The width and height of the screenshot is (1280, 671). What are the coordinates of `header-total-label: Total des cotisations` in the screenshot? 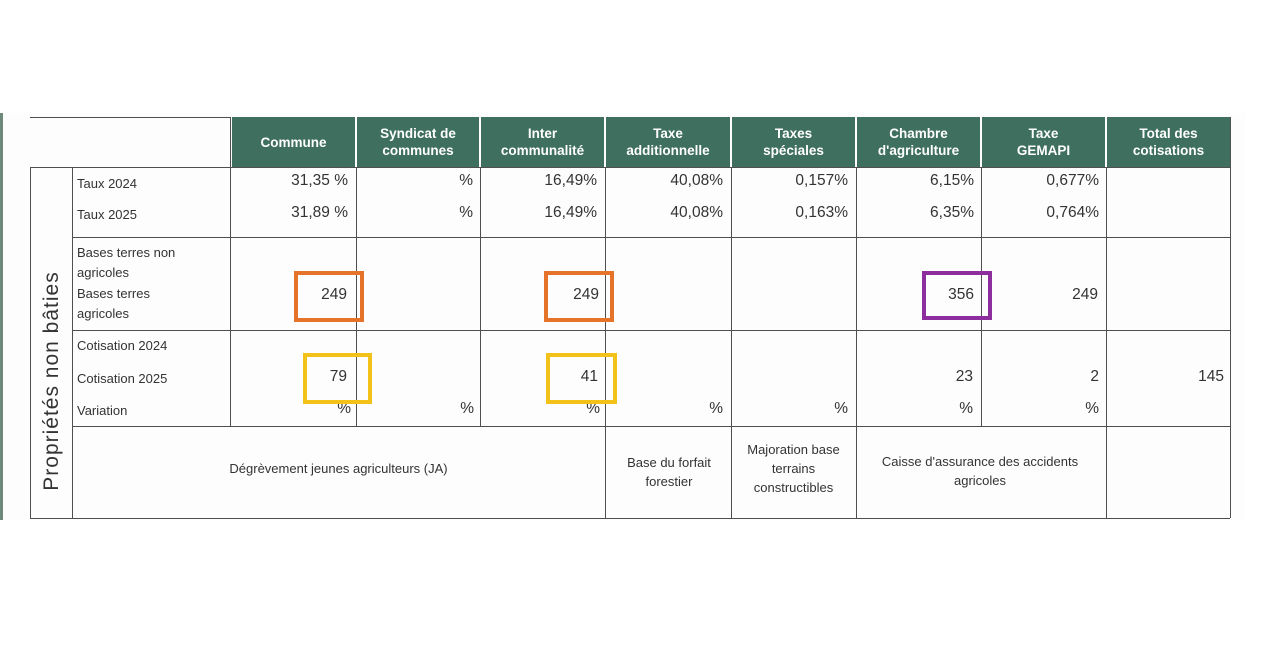 It's located at (1168, 142).